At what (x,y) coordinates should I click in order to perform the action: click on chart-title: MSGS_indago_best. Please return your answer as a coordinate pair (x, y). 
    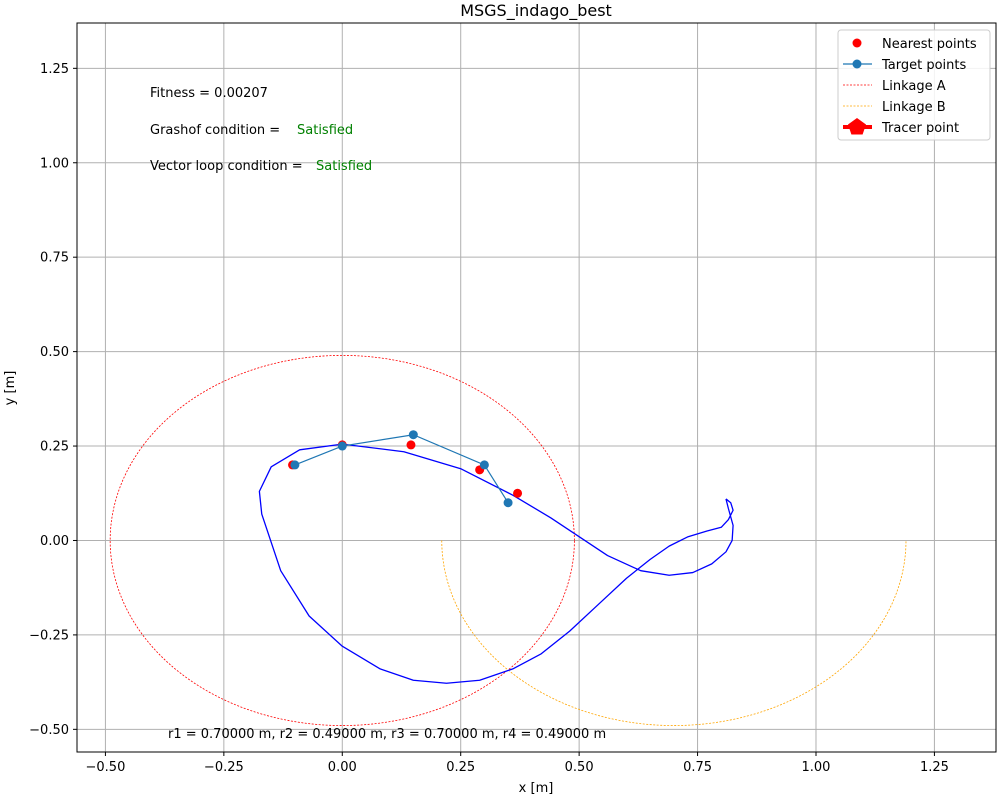
    Looking at the image, I should click on (536, 11).